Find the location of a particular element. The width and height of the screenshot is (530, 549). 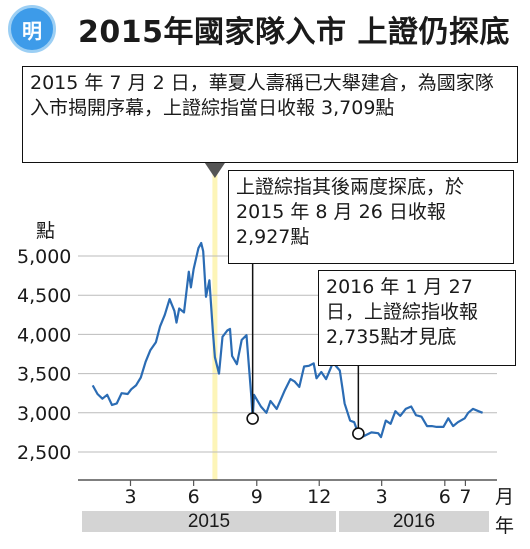

chart-title: 2015年國家隊入市 上證仍探底 is located at coordinates (294, 32).